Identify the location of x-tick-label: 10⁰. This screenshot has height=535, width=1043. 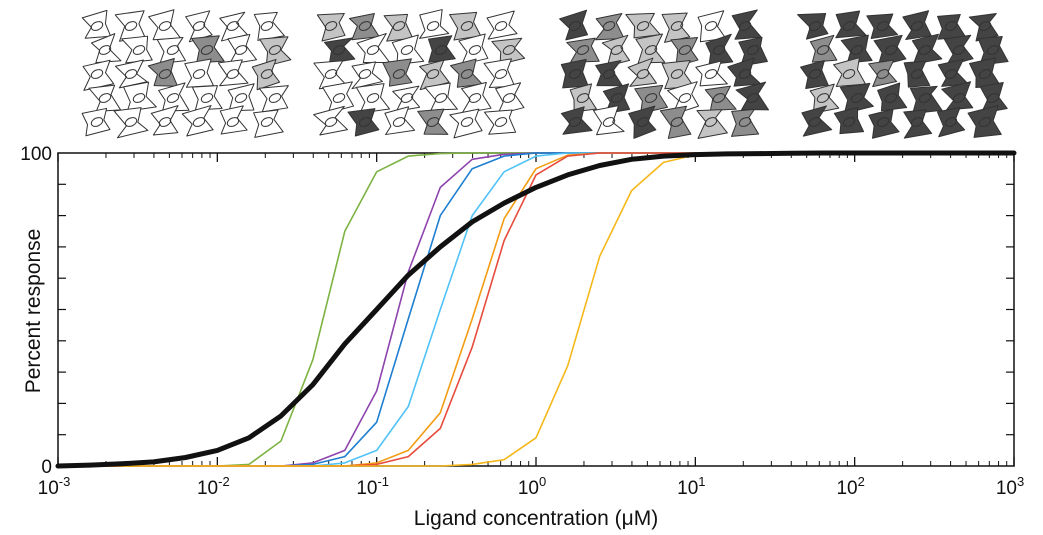
(532, 486).